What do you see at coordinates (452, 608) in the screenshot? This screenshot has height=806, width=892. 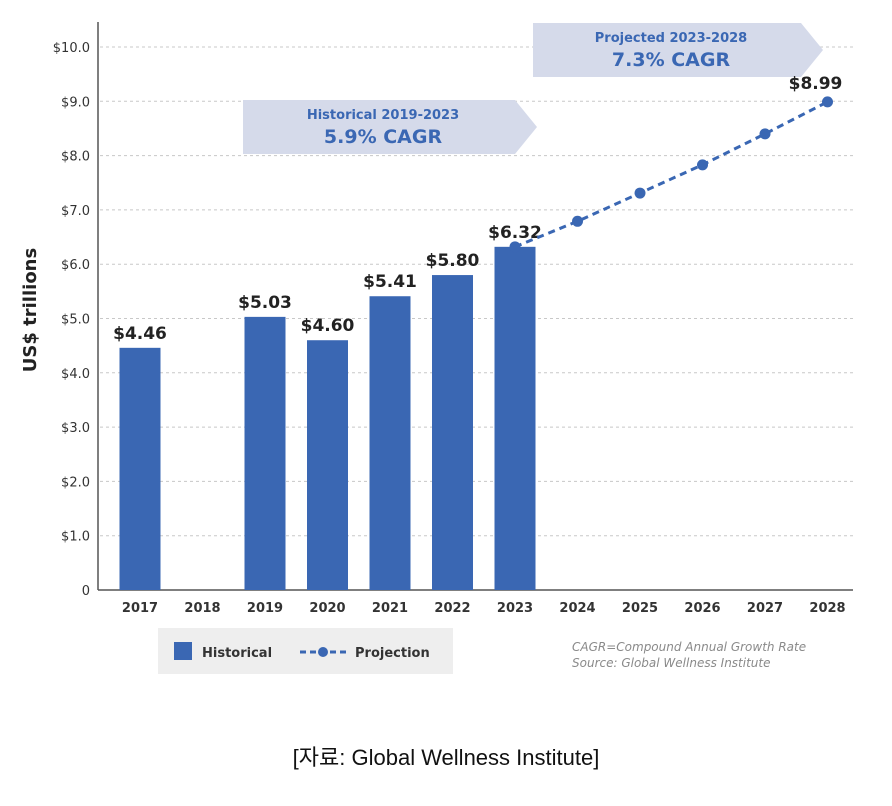 I see `x-tick-label: 2022` at bounding box center [452, 608].